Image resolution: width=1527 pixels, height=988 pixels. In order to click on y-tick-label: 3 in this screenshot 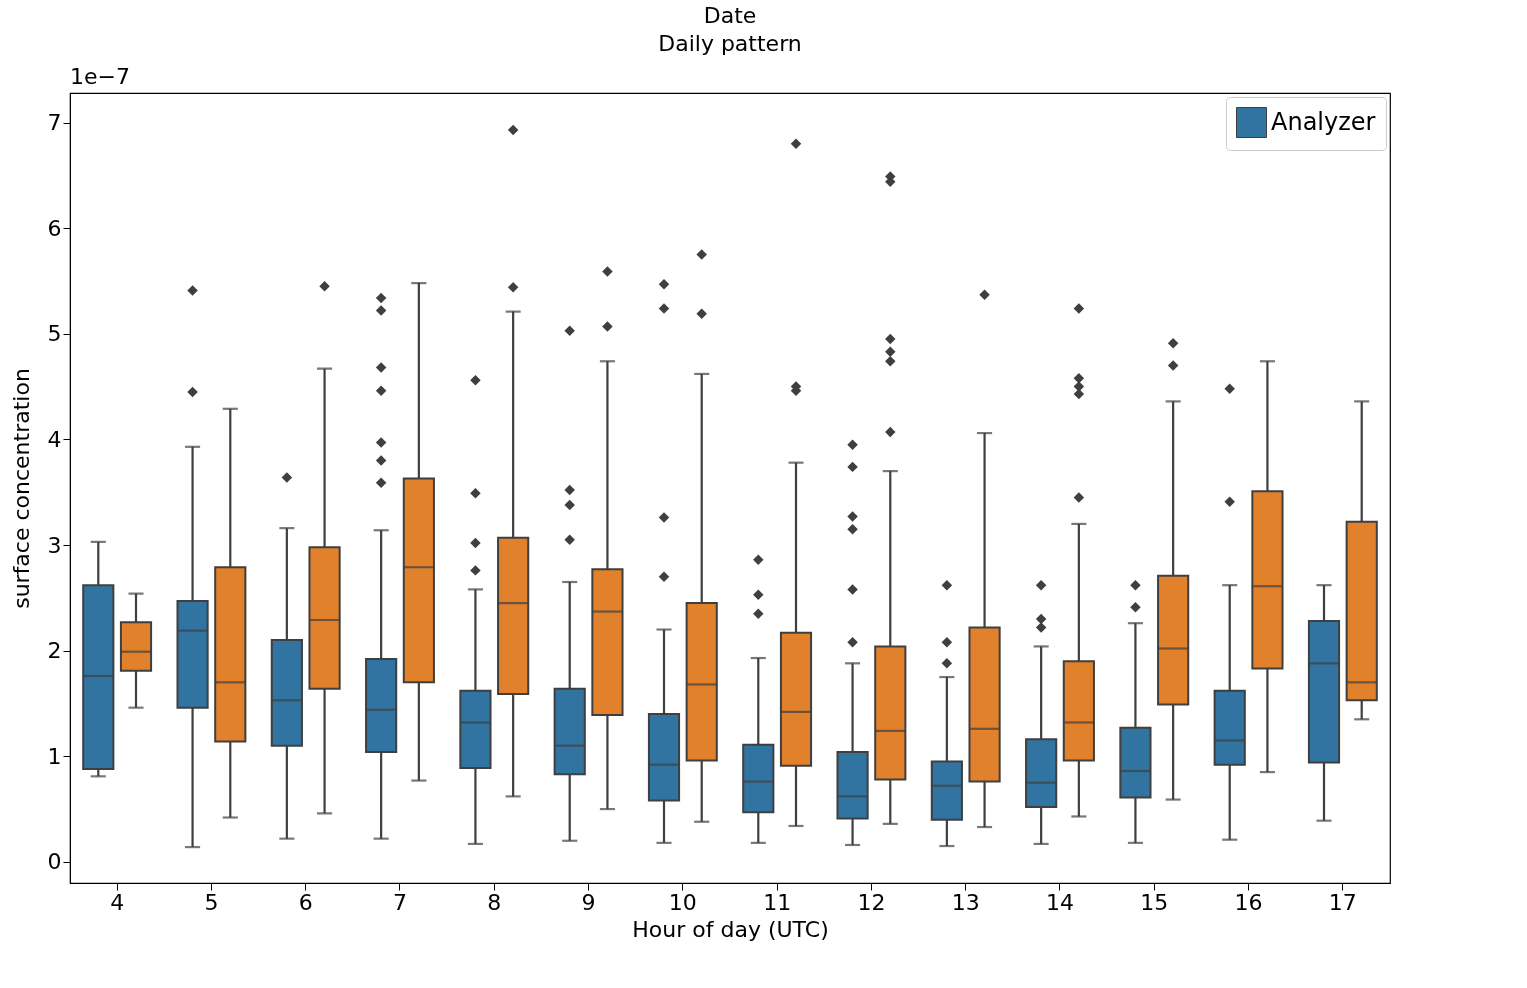, I will do `click(54, 545)`.